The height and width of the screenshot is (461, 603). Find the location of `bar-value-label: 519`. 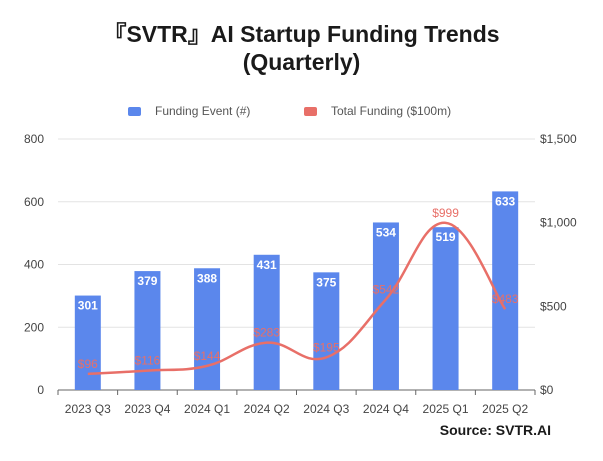

bar-value-label: 519 is located at coordinates (446, 237).